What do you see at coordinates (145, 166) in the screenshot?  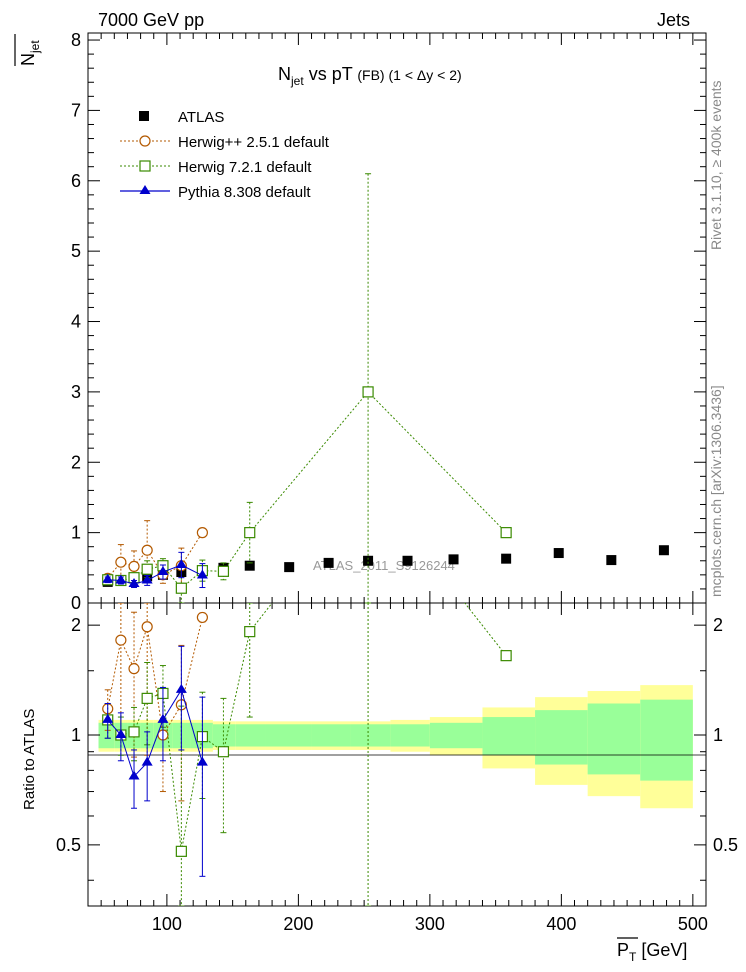 I see `legend-marker-herwig7` at bounding box center [145, 166].